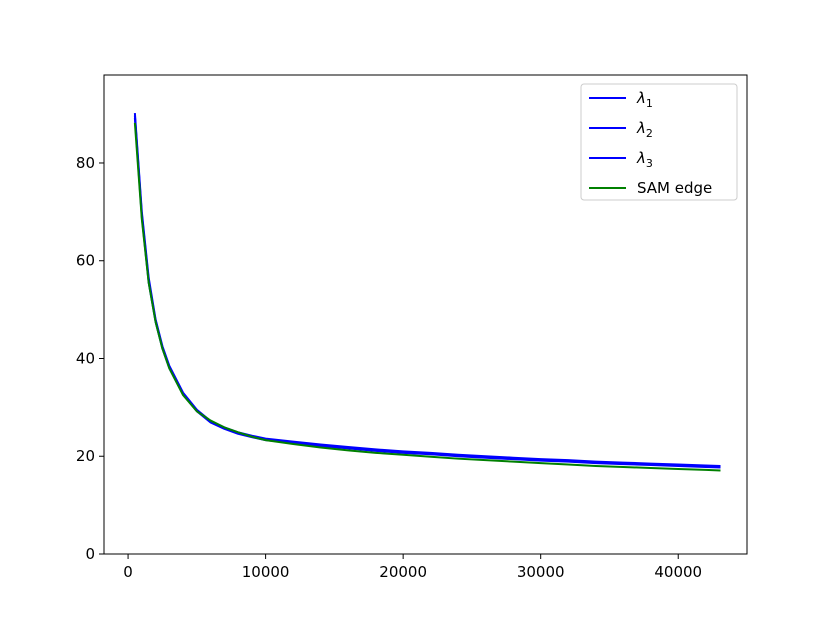 The image size is (830, 623). I want to click on legend-label-base: SAM edge, so click(674, 188).